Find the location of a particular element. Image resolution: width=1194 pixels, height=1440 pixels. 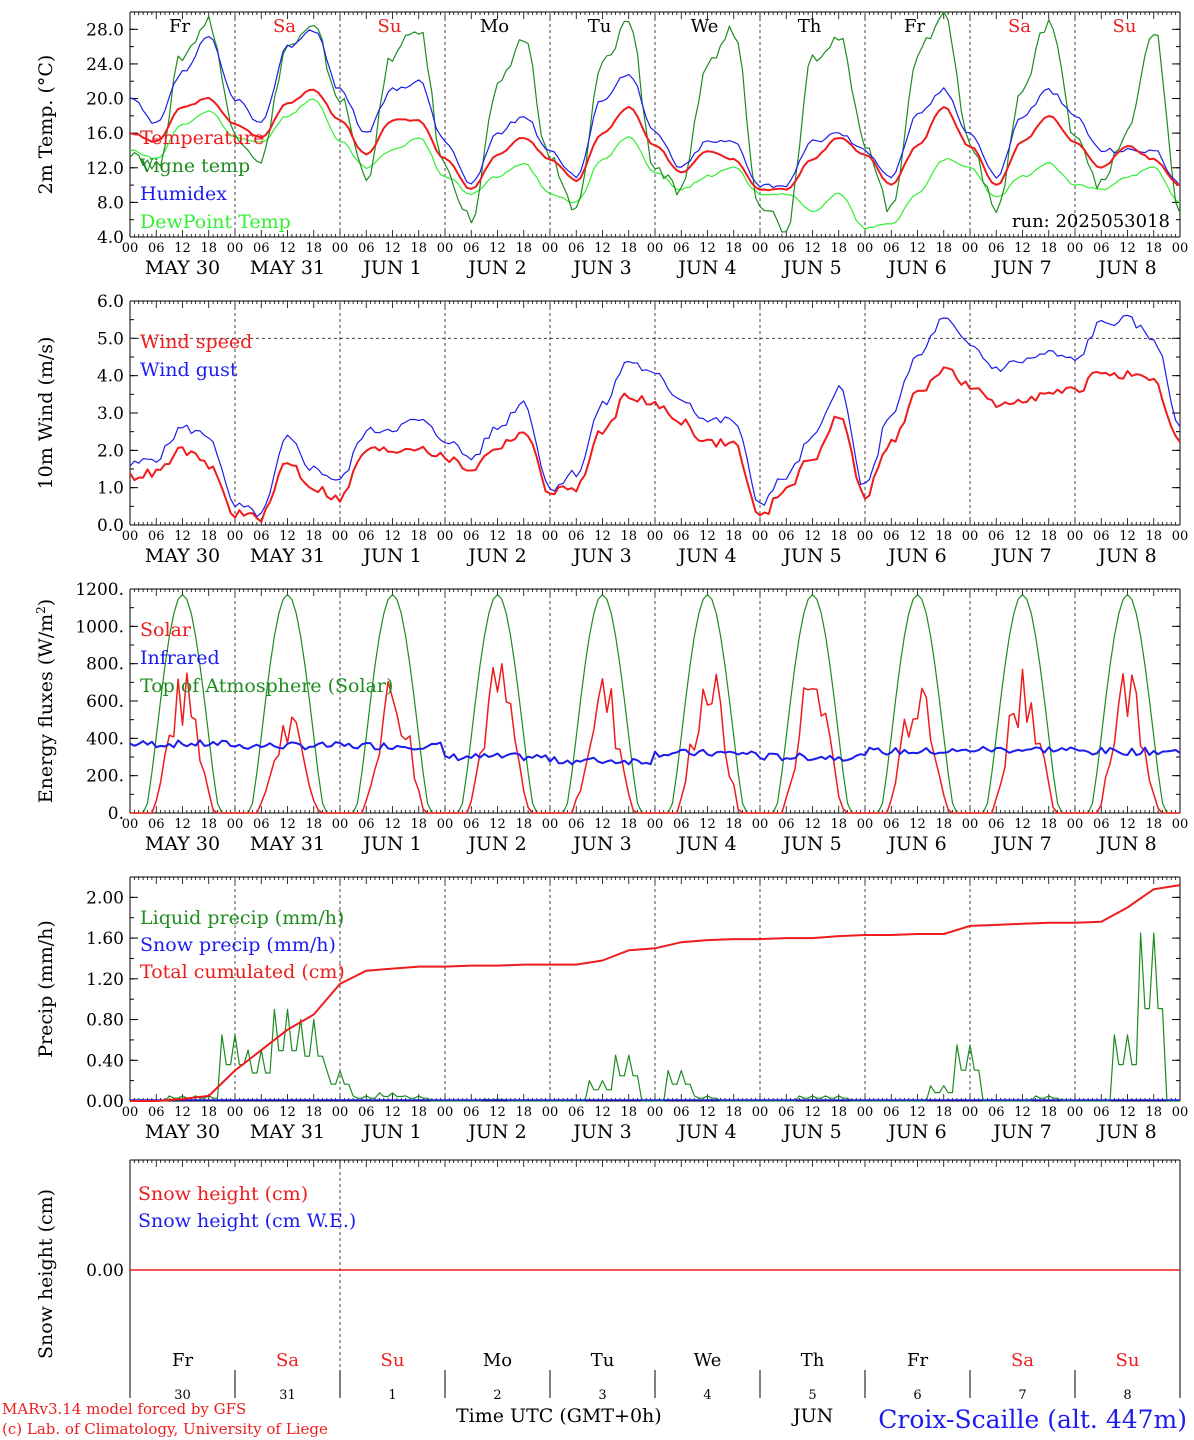

day-label-bottom: Tu is located at coordinates (603, 1360).